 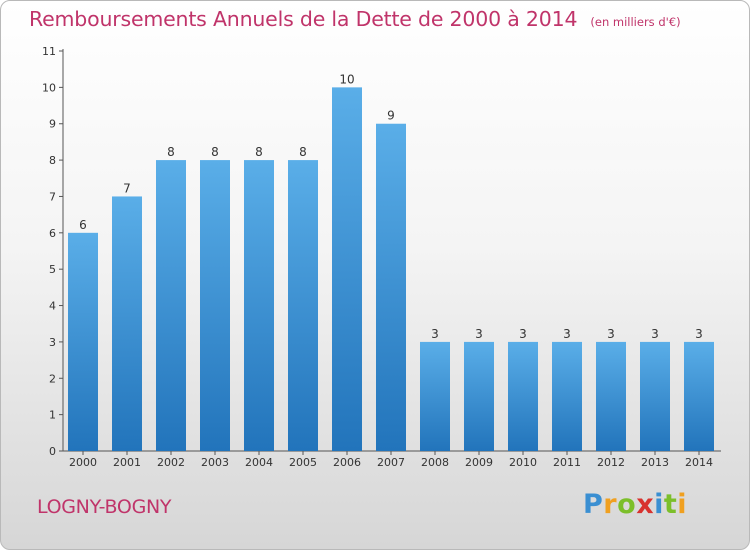 I want to click on x-tick-label: 2009, so click(x=479, y=462).